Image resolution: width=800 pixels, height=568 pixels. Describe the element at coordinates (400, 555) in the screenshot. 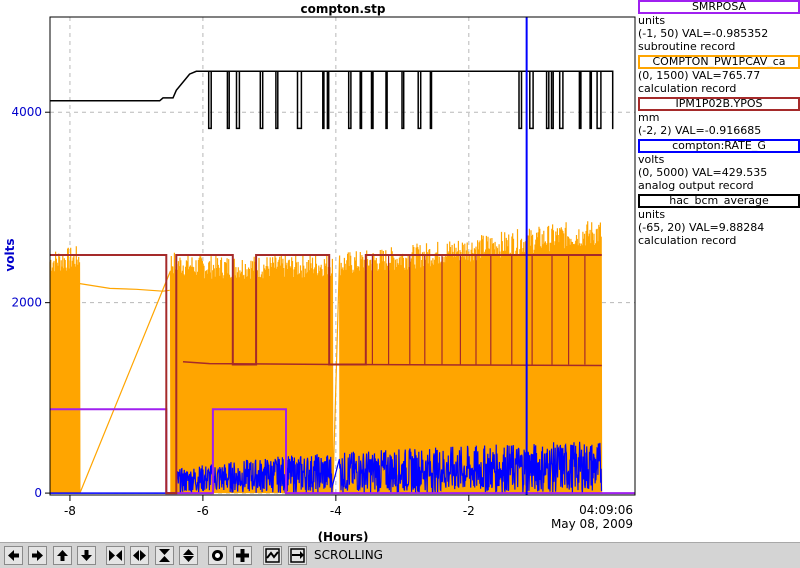

I see `toolbar: SCROLLING` at that location.